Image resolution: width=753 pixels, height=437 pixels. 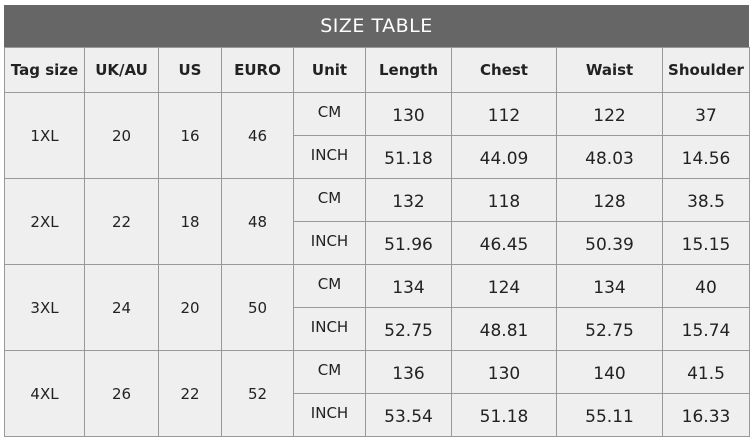 I want to click on table-row: INCH 51.18 44.09 48.03 14.56, so click(x=377, y=157).